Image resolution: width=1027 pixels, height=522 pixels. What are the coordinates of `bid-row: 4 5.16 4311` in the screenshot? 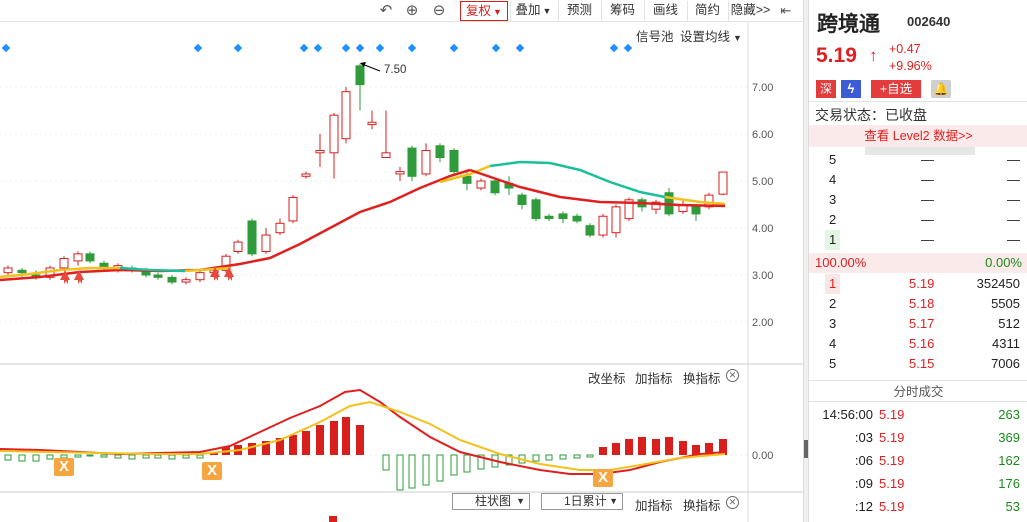 It's located at (924, 343).